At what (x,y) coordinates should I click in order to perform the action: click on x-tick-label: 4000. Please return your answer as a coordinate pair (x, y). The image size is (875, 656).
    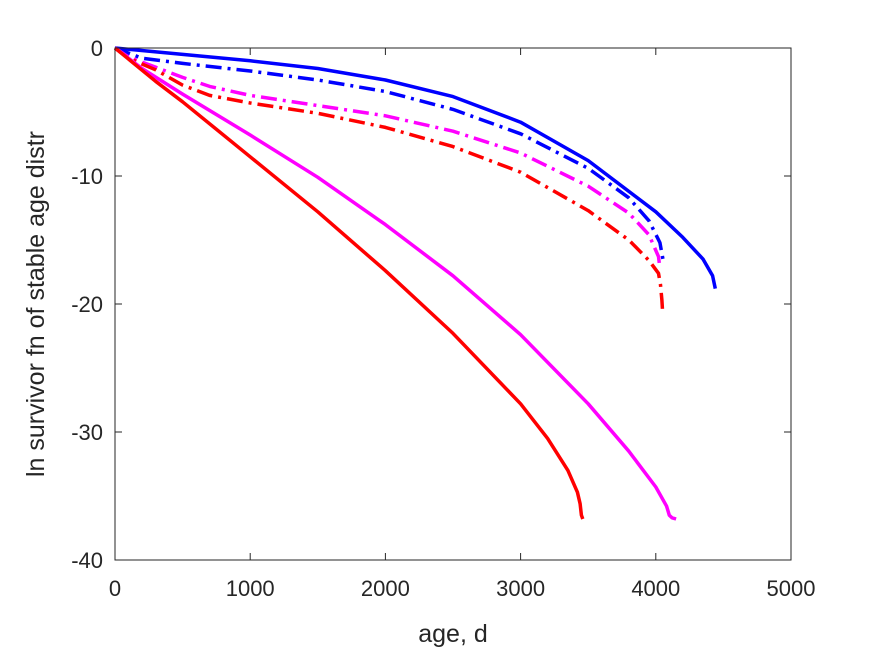
    Looking at the image, I should click on (655, 588).